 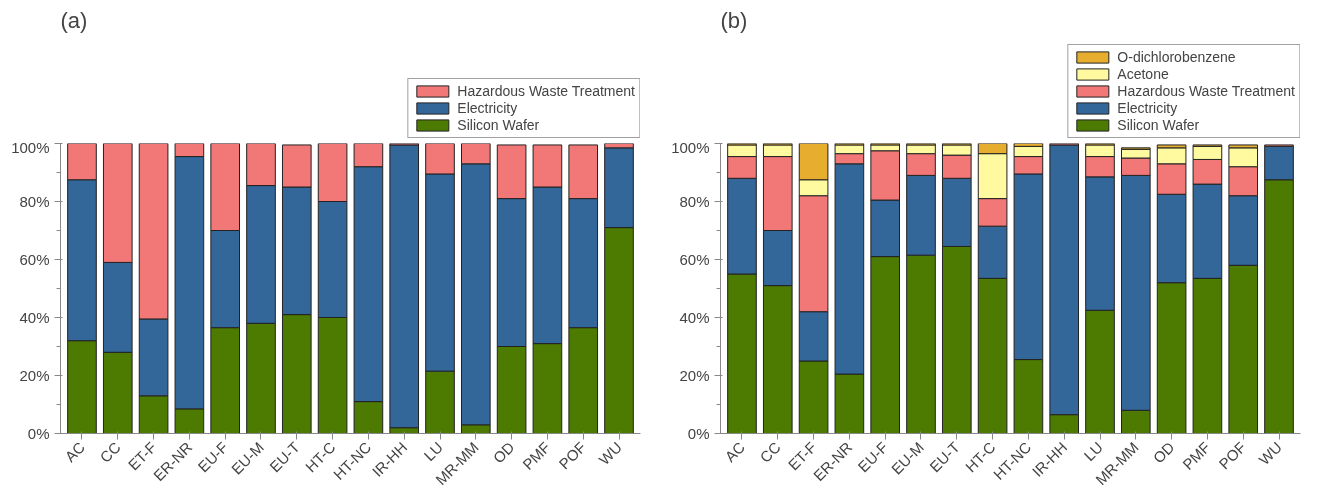 I want to click on legend-label: O-dichlorobenzene, so click(x=1176, y=57).